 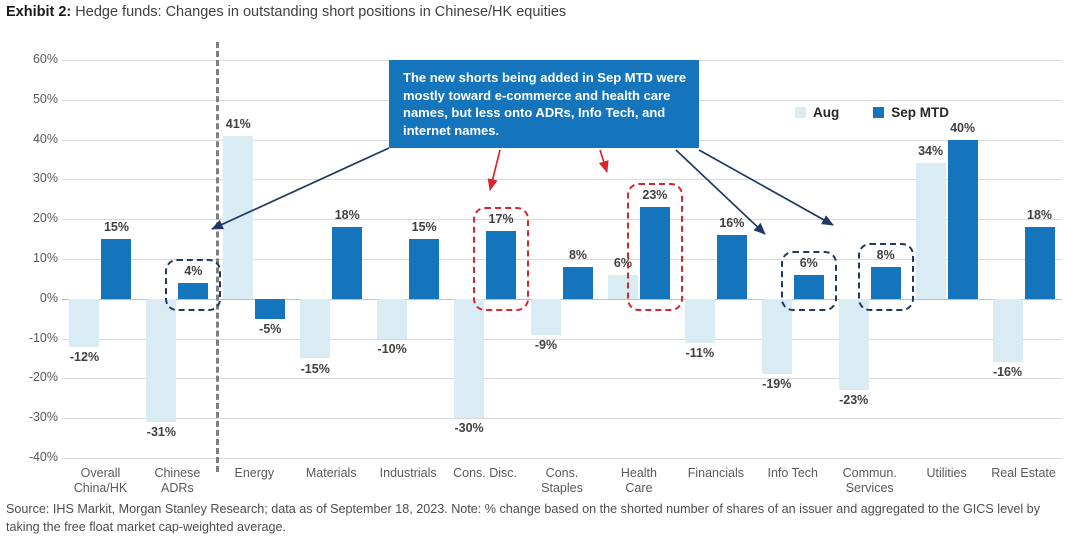 What do you see at coordinates (45, 218) in the screenshot?
I see `y-axis-tick-label: 20%` at bounding box center [45, 218].